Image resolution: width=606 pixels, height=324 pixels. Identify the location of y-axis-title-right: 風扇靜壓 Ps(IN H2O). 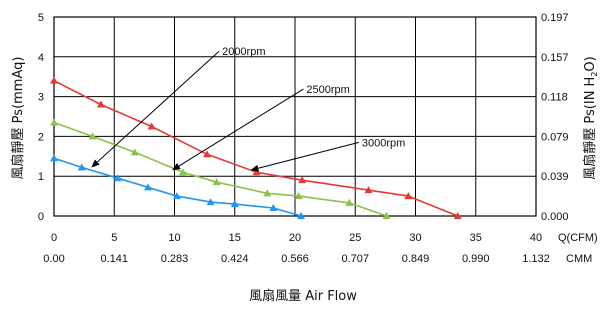
(590, 117).